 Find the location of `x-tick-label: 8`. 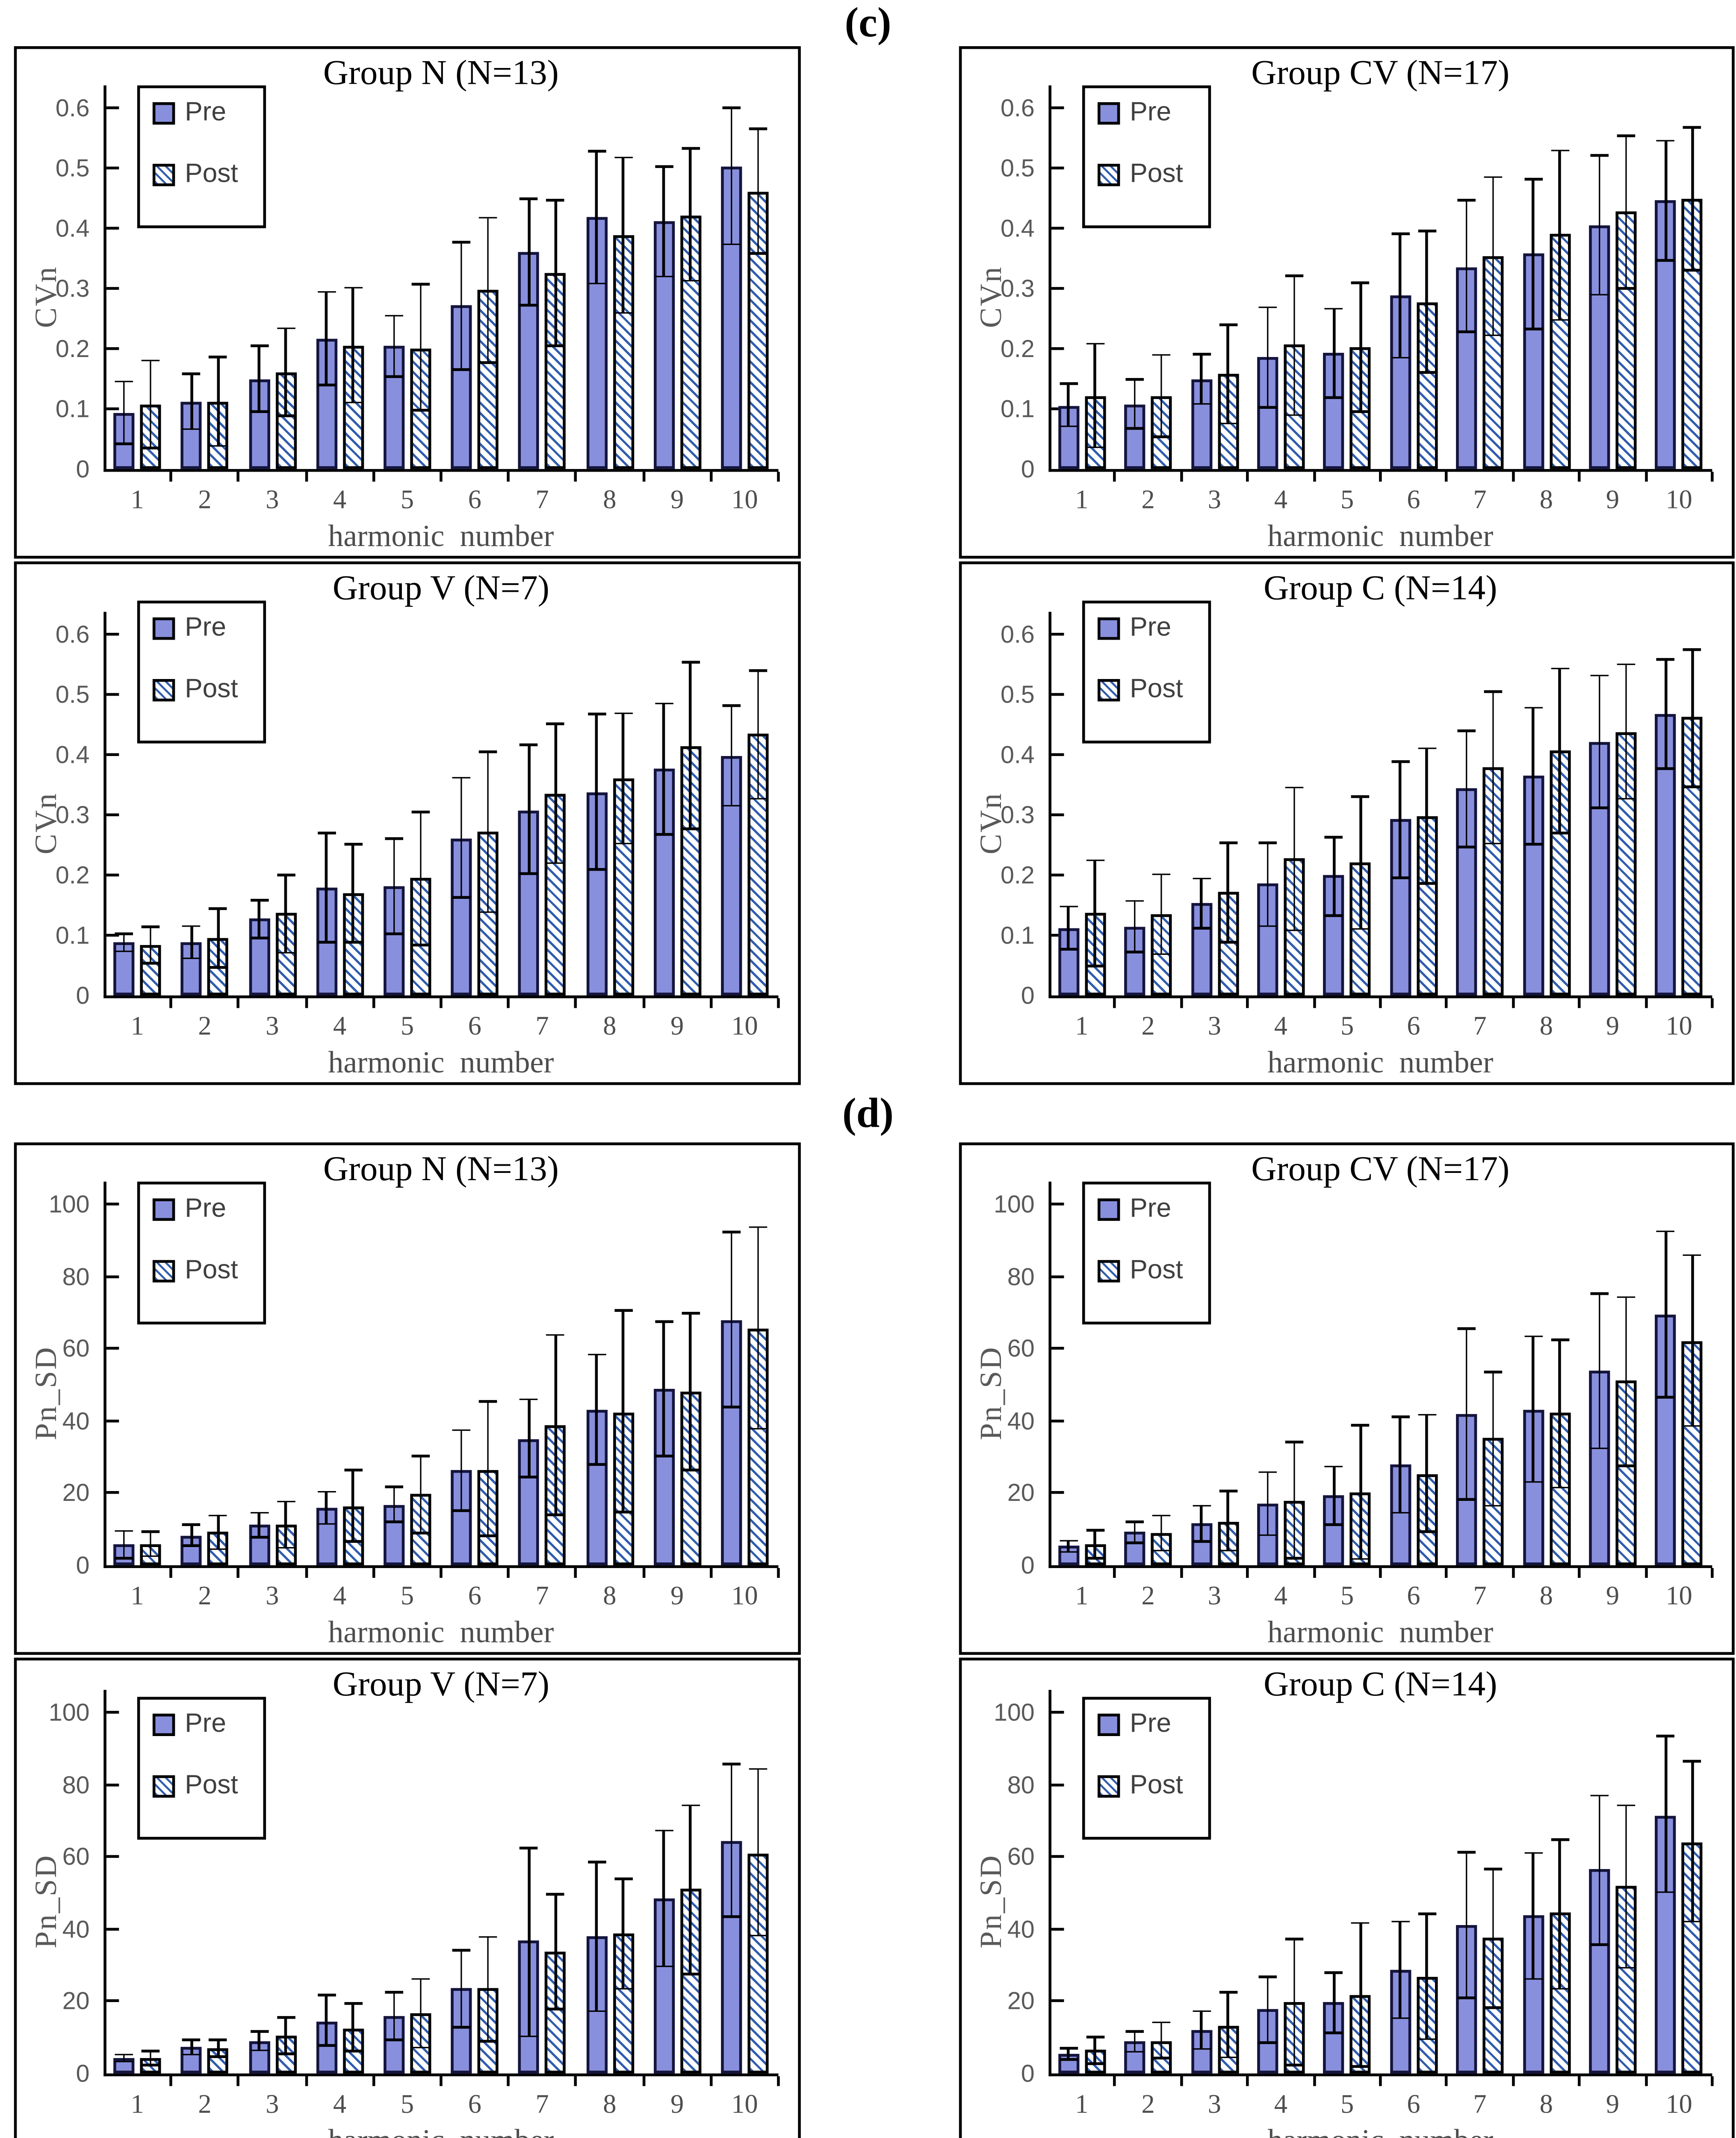

x-tick-label: 8 is located at coordinates (1546, 1597).